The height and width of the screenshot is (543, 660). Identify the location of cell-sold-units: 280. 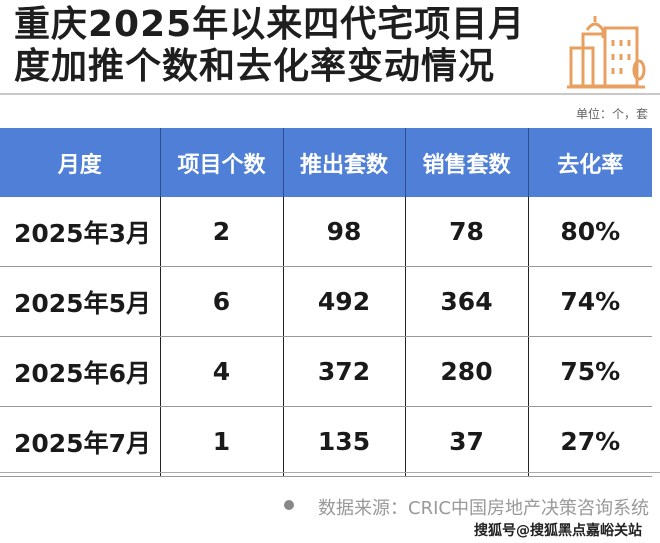
(467, 371).